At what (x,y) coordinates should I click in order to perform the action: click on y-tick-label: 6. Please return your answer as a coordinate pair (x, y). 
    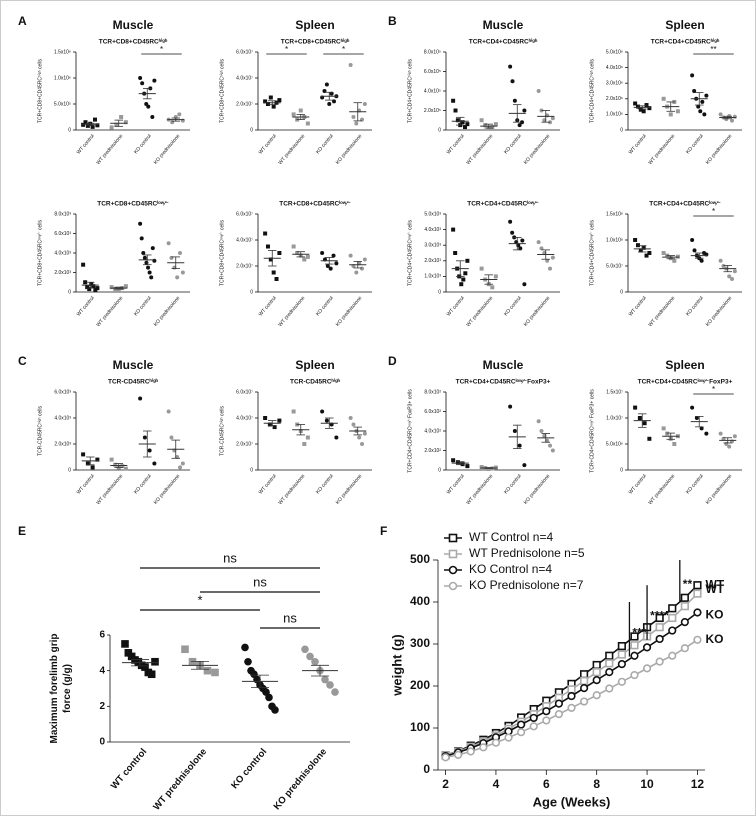
    Looking at the image, I should click on (102, 635).